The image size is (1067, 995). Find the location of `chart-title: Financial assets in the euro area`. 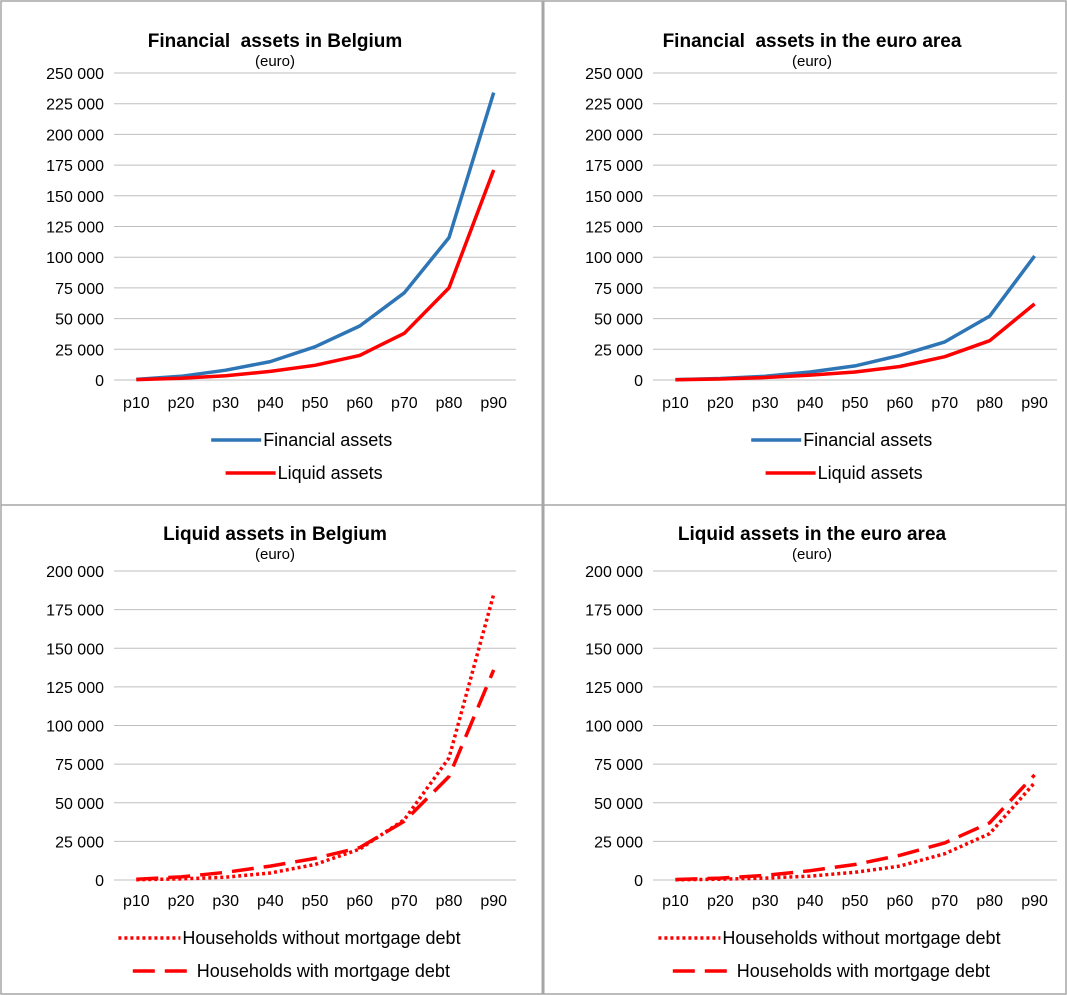

chart-title: Financial assets in the euro area is located at coordinates (812, 41).